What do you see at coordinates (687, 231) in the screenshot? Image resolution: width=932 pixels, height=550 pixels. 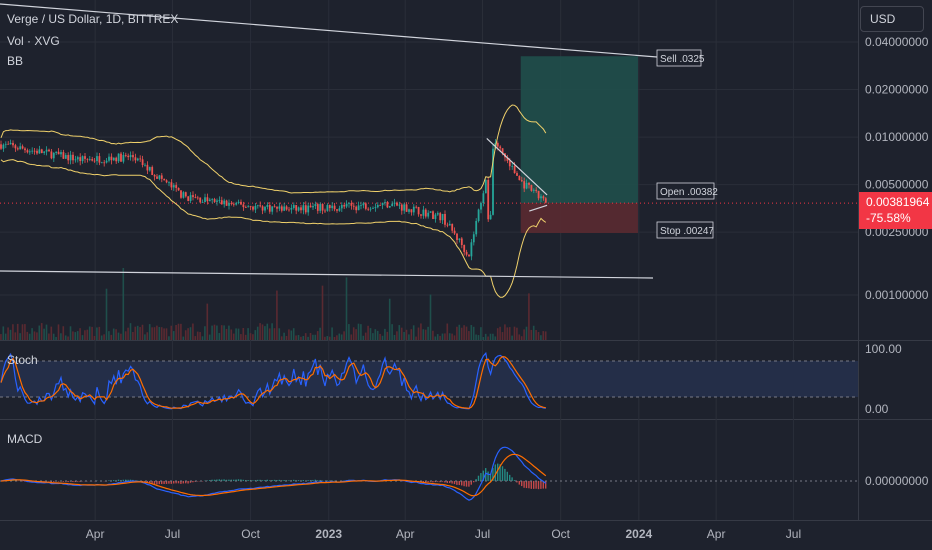 I see `stop-label: Stop .00247` at bounding box center [687, 231].